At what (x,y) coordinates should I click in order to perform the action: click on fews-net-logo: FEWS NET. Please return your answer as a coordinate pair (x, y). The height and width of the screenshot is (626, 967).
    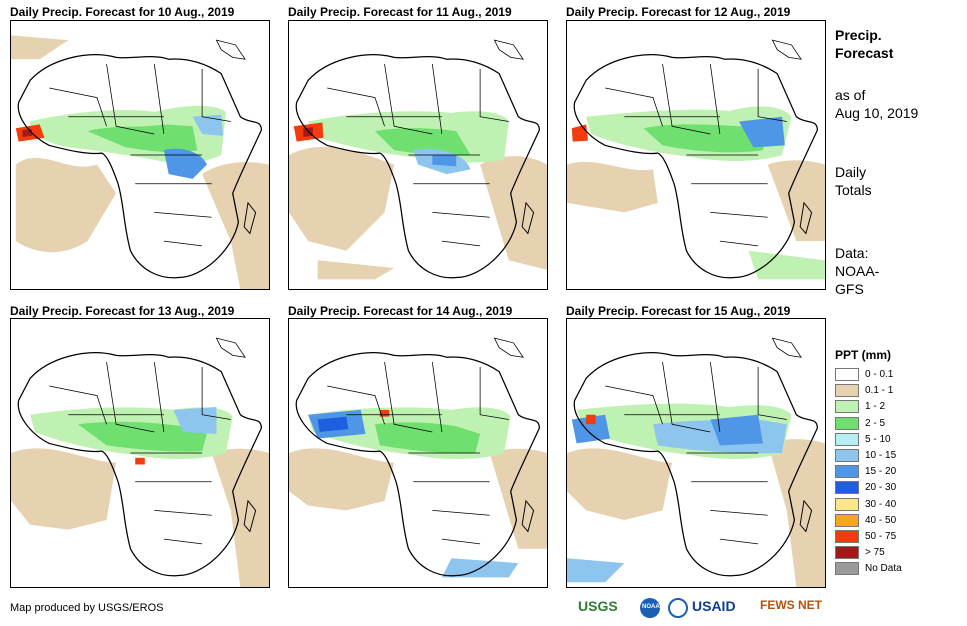
    Looking at the image, I should click on (791, 605).